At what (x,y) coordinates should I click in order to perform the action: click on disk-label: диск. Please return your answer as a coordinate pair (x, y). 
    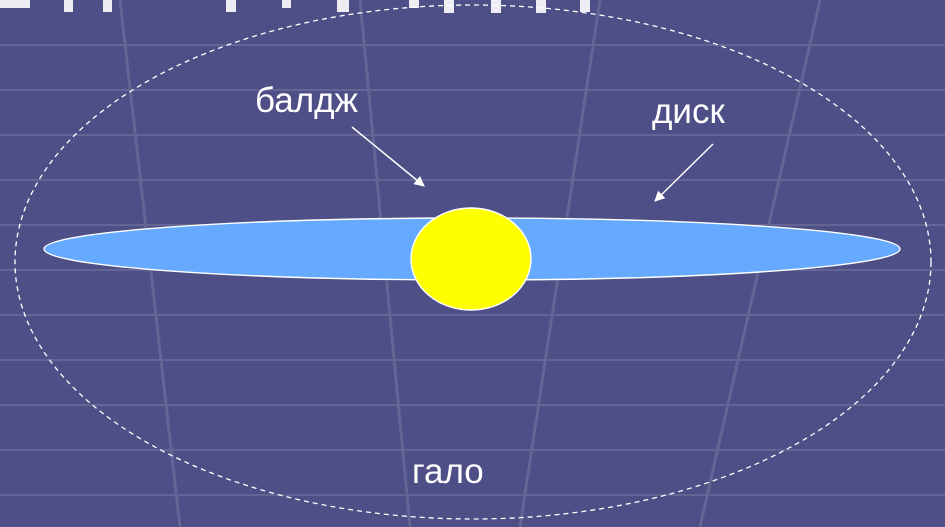
    Looking at the image, I should click on (688, 111).